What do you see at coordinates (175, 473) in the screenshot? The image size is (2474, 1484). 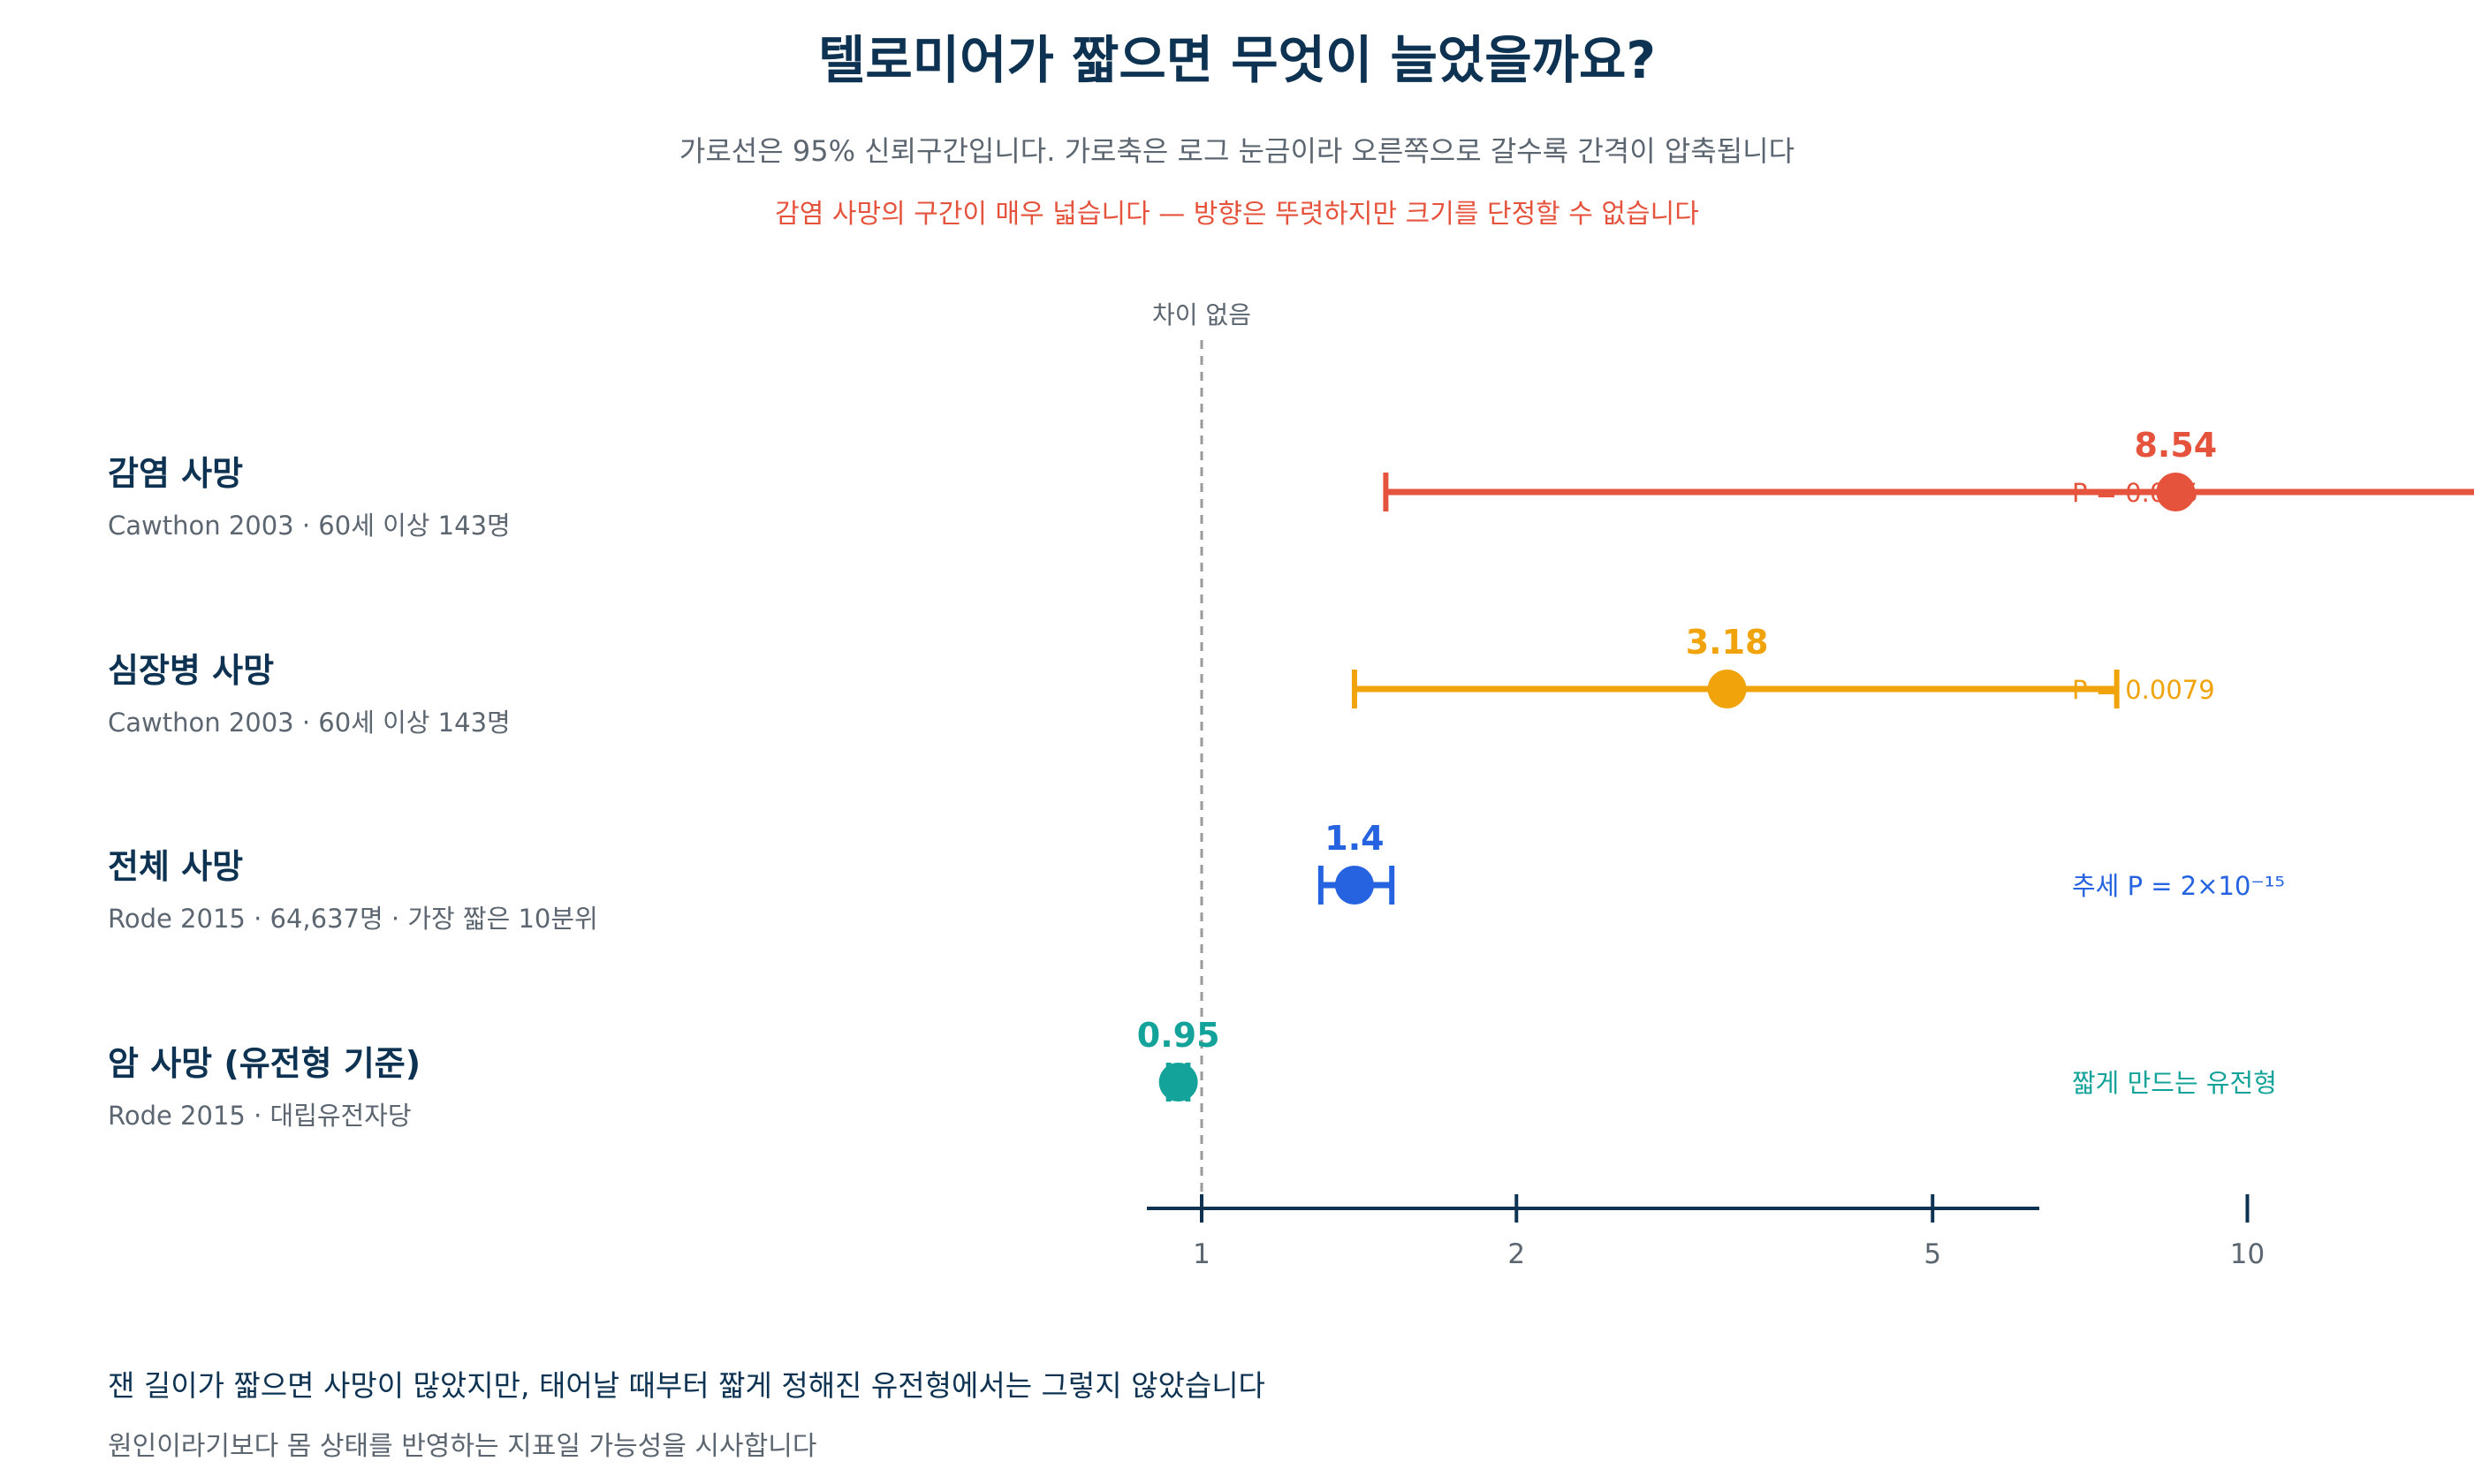 I see `row-label: 감염 사망` at bounding box center [175, 473].